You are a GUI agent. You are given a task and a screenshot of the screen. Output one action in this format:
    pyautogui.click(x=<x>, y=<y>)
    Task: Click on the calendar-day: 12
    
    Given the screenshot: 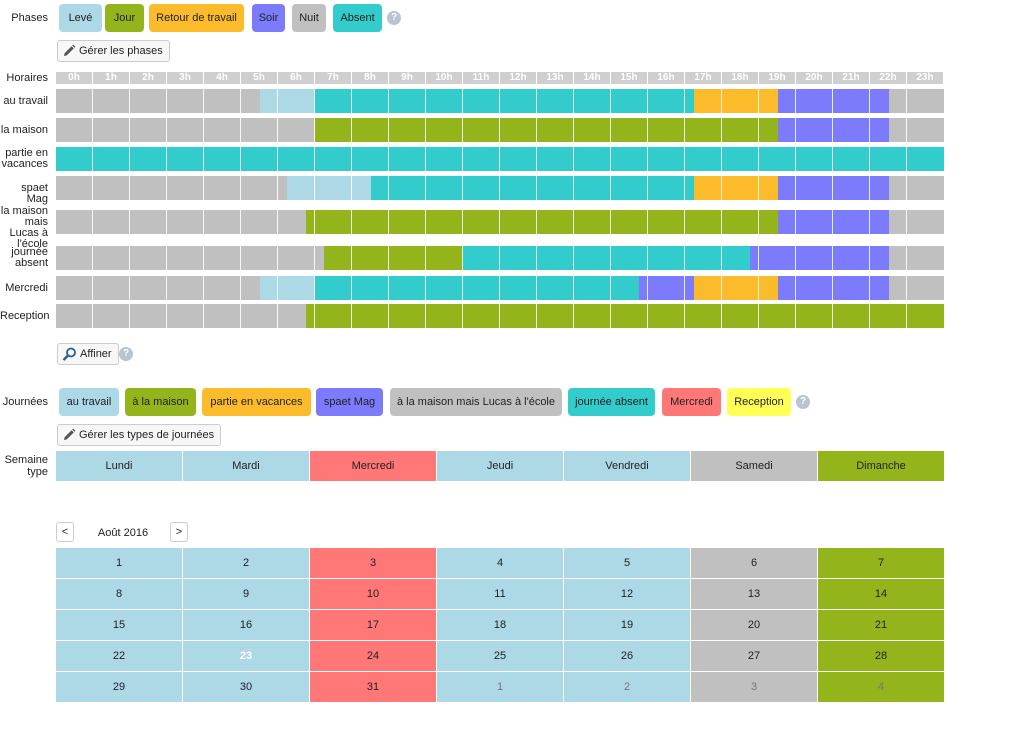 What is the action you would take?
    pyautogui.click(x=627, y=594)
    